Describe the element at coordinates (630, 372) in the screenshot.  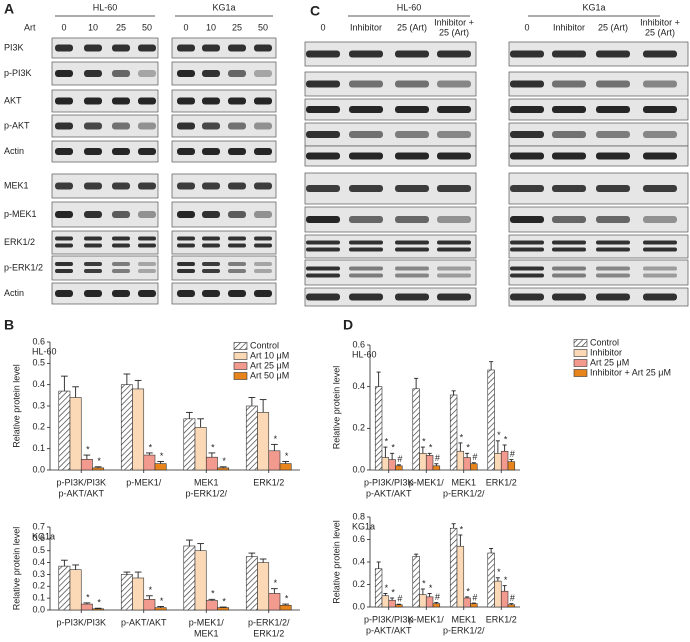
I see `legend-label: Inhibitor + Art 25 μM` at that location.